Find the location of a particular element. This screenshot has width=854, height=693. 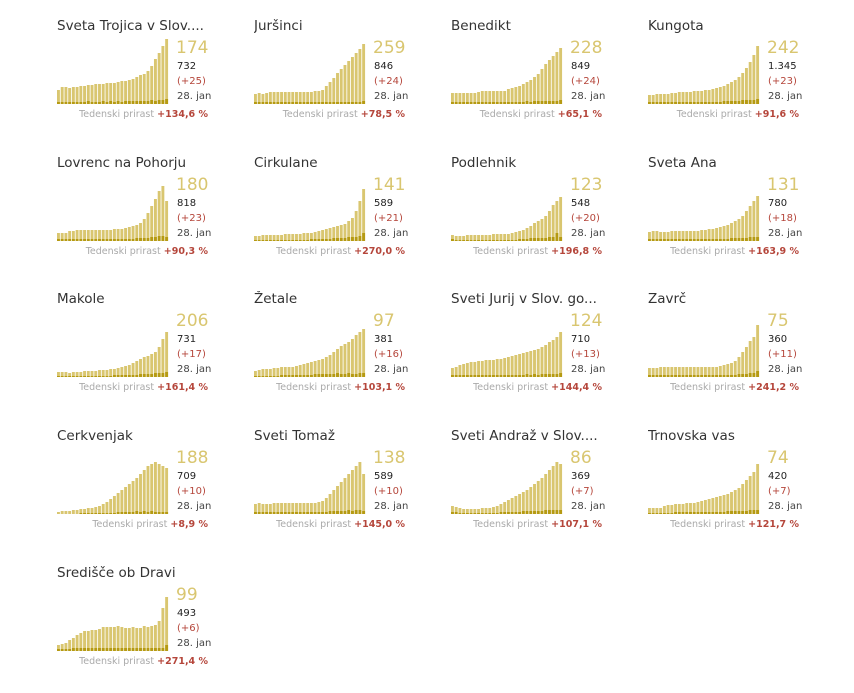

active-cases: 206 is located at coordinates (192, 321).